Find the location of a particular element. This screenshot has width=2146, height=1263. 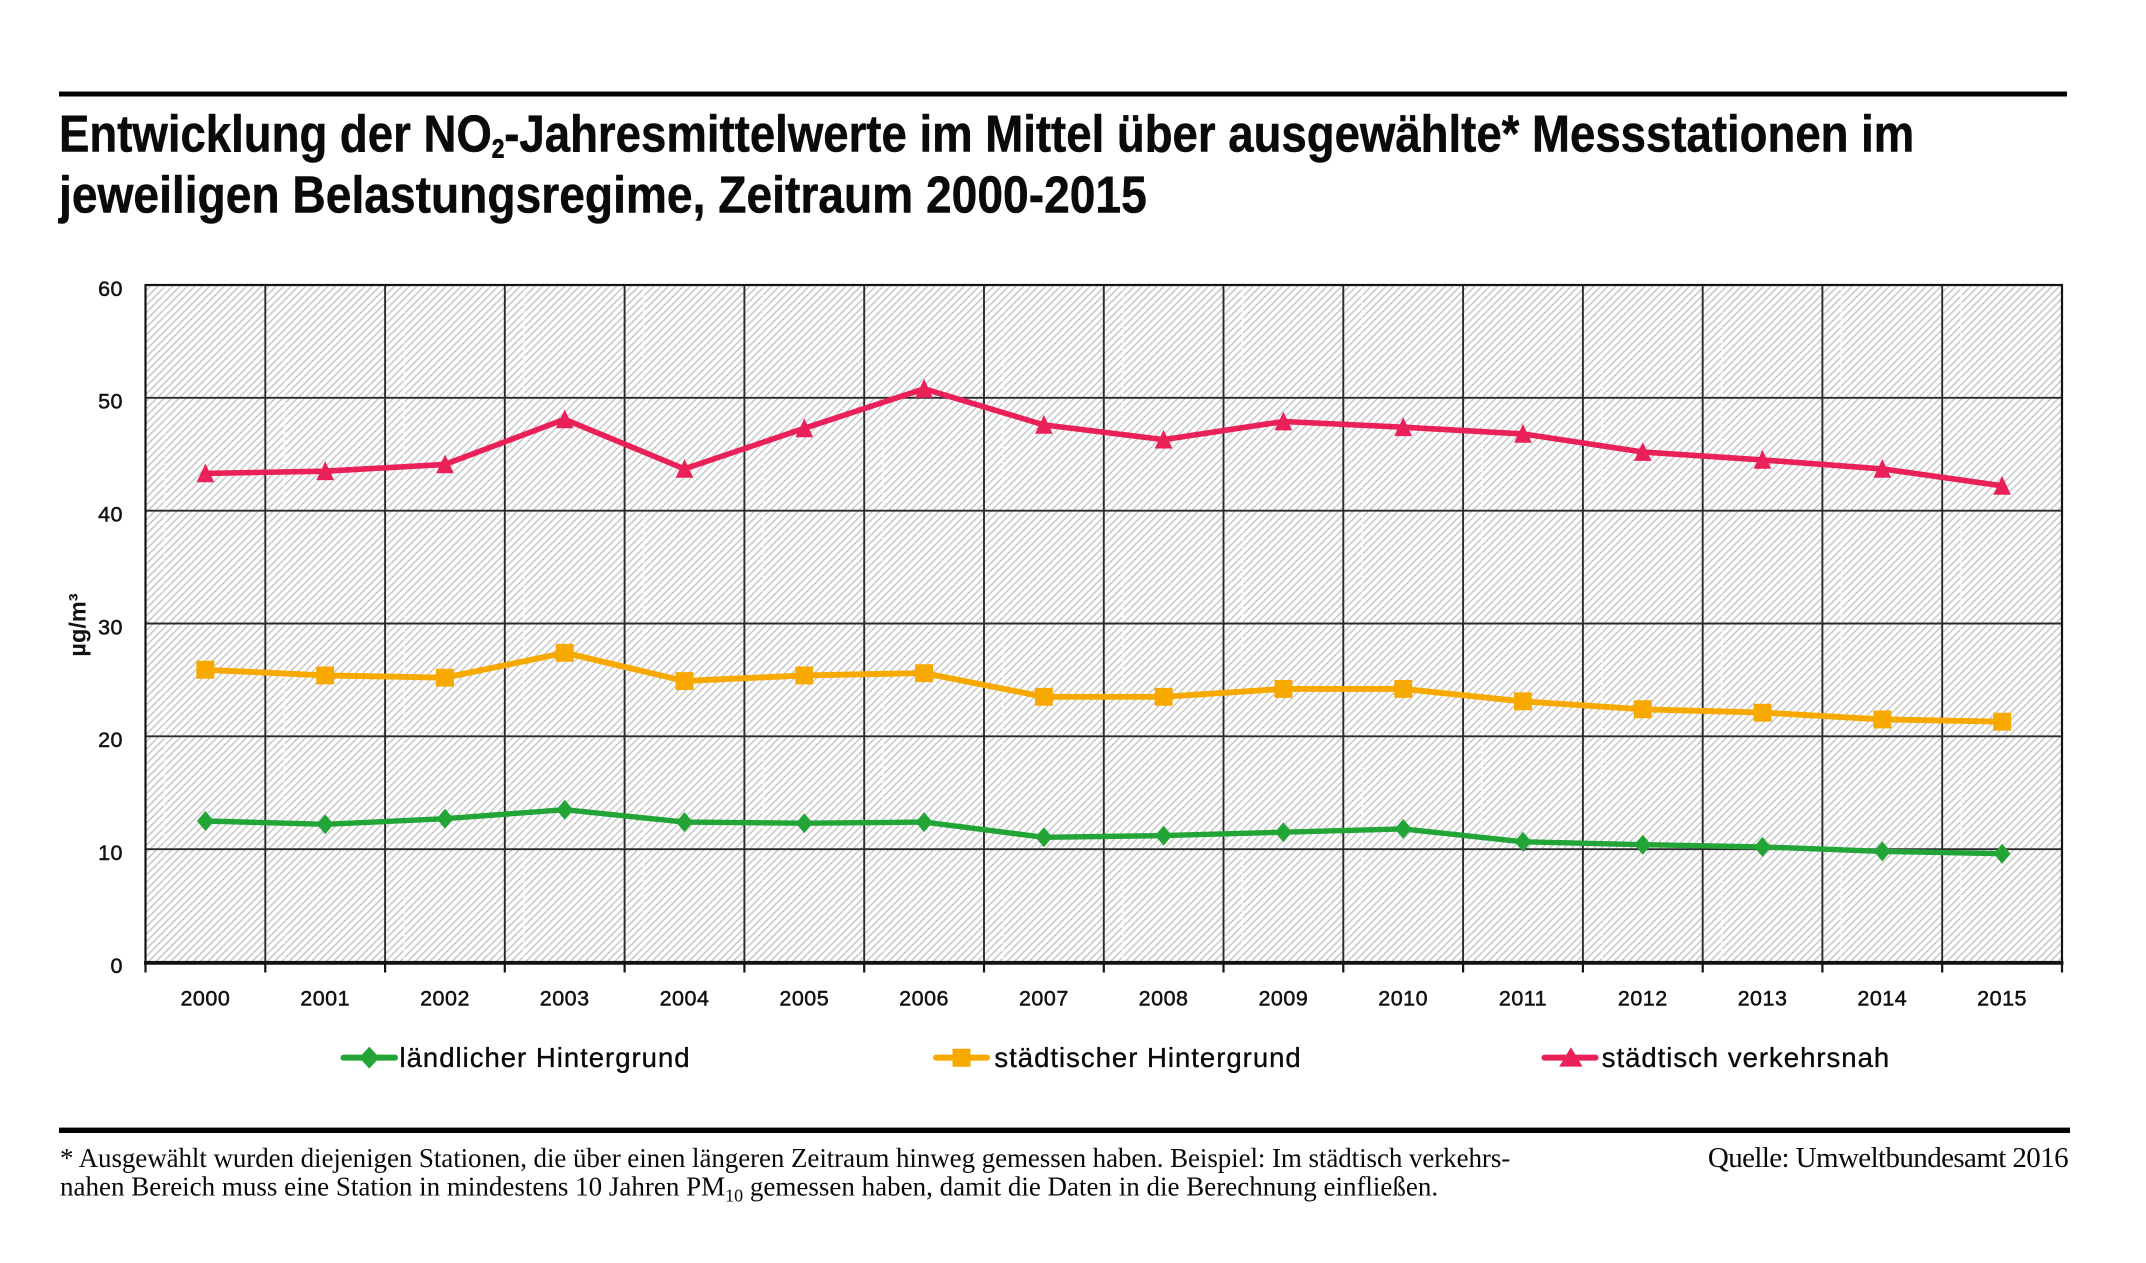

svg-text: 2007 is located at coordinates (1044, 998).